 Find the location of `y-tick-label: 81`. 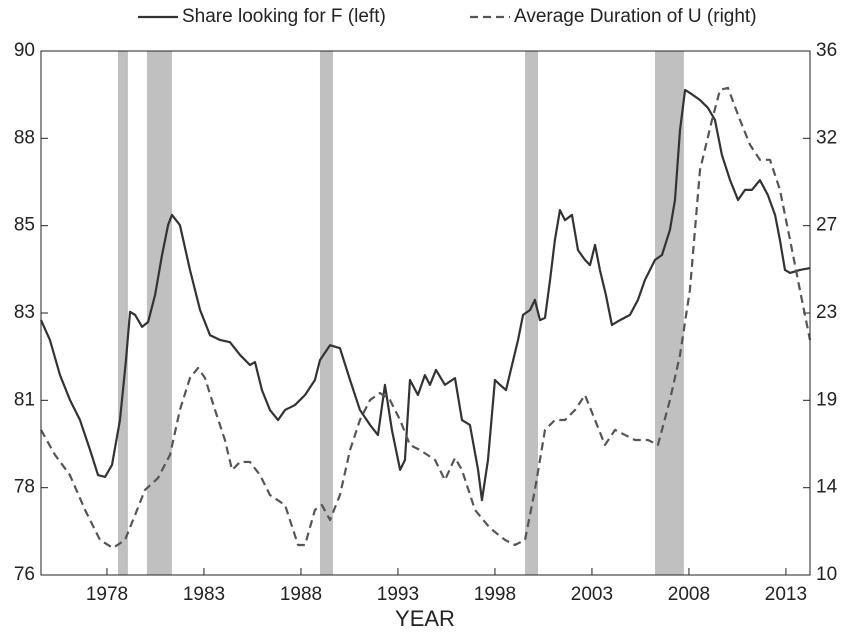

y-tick-label: 81 is located at coordinates (24, 399).